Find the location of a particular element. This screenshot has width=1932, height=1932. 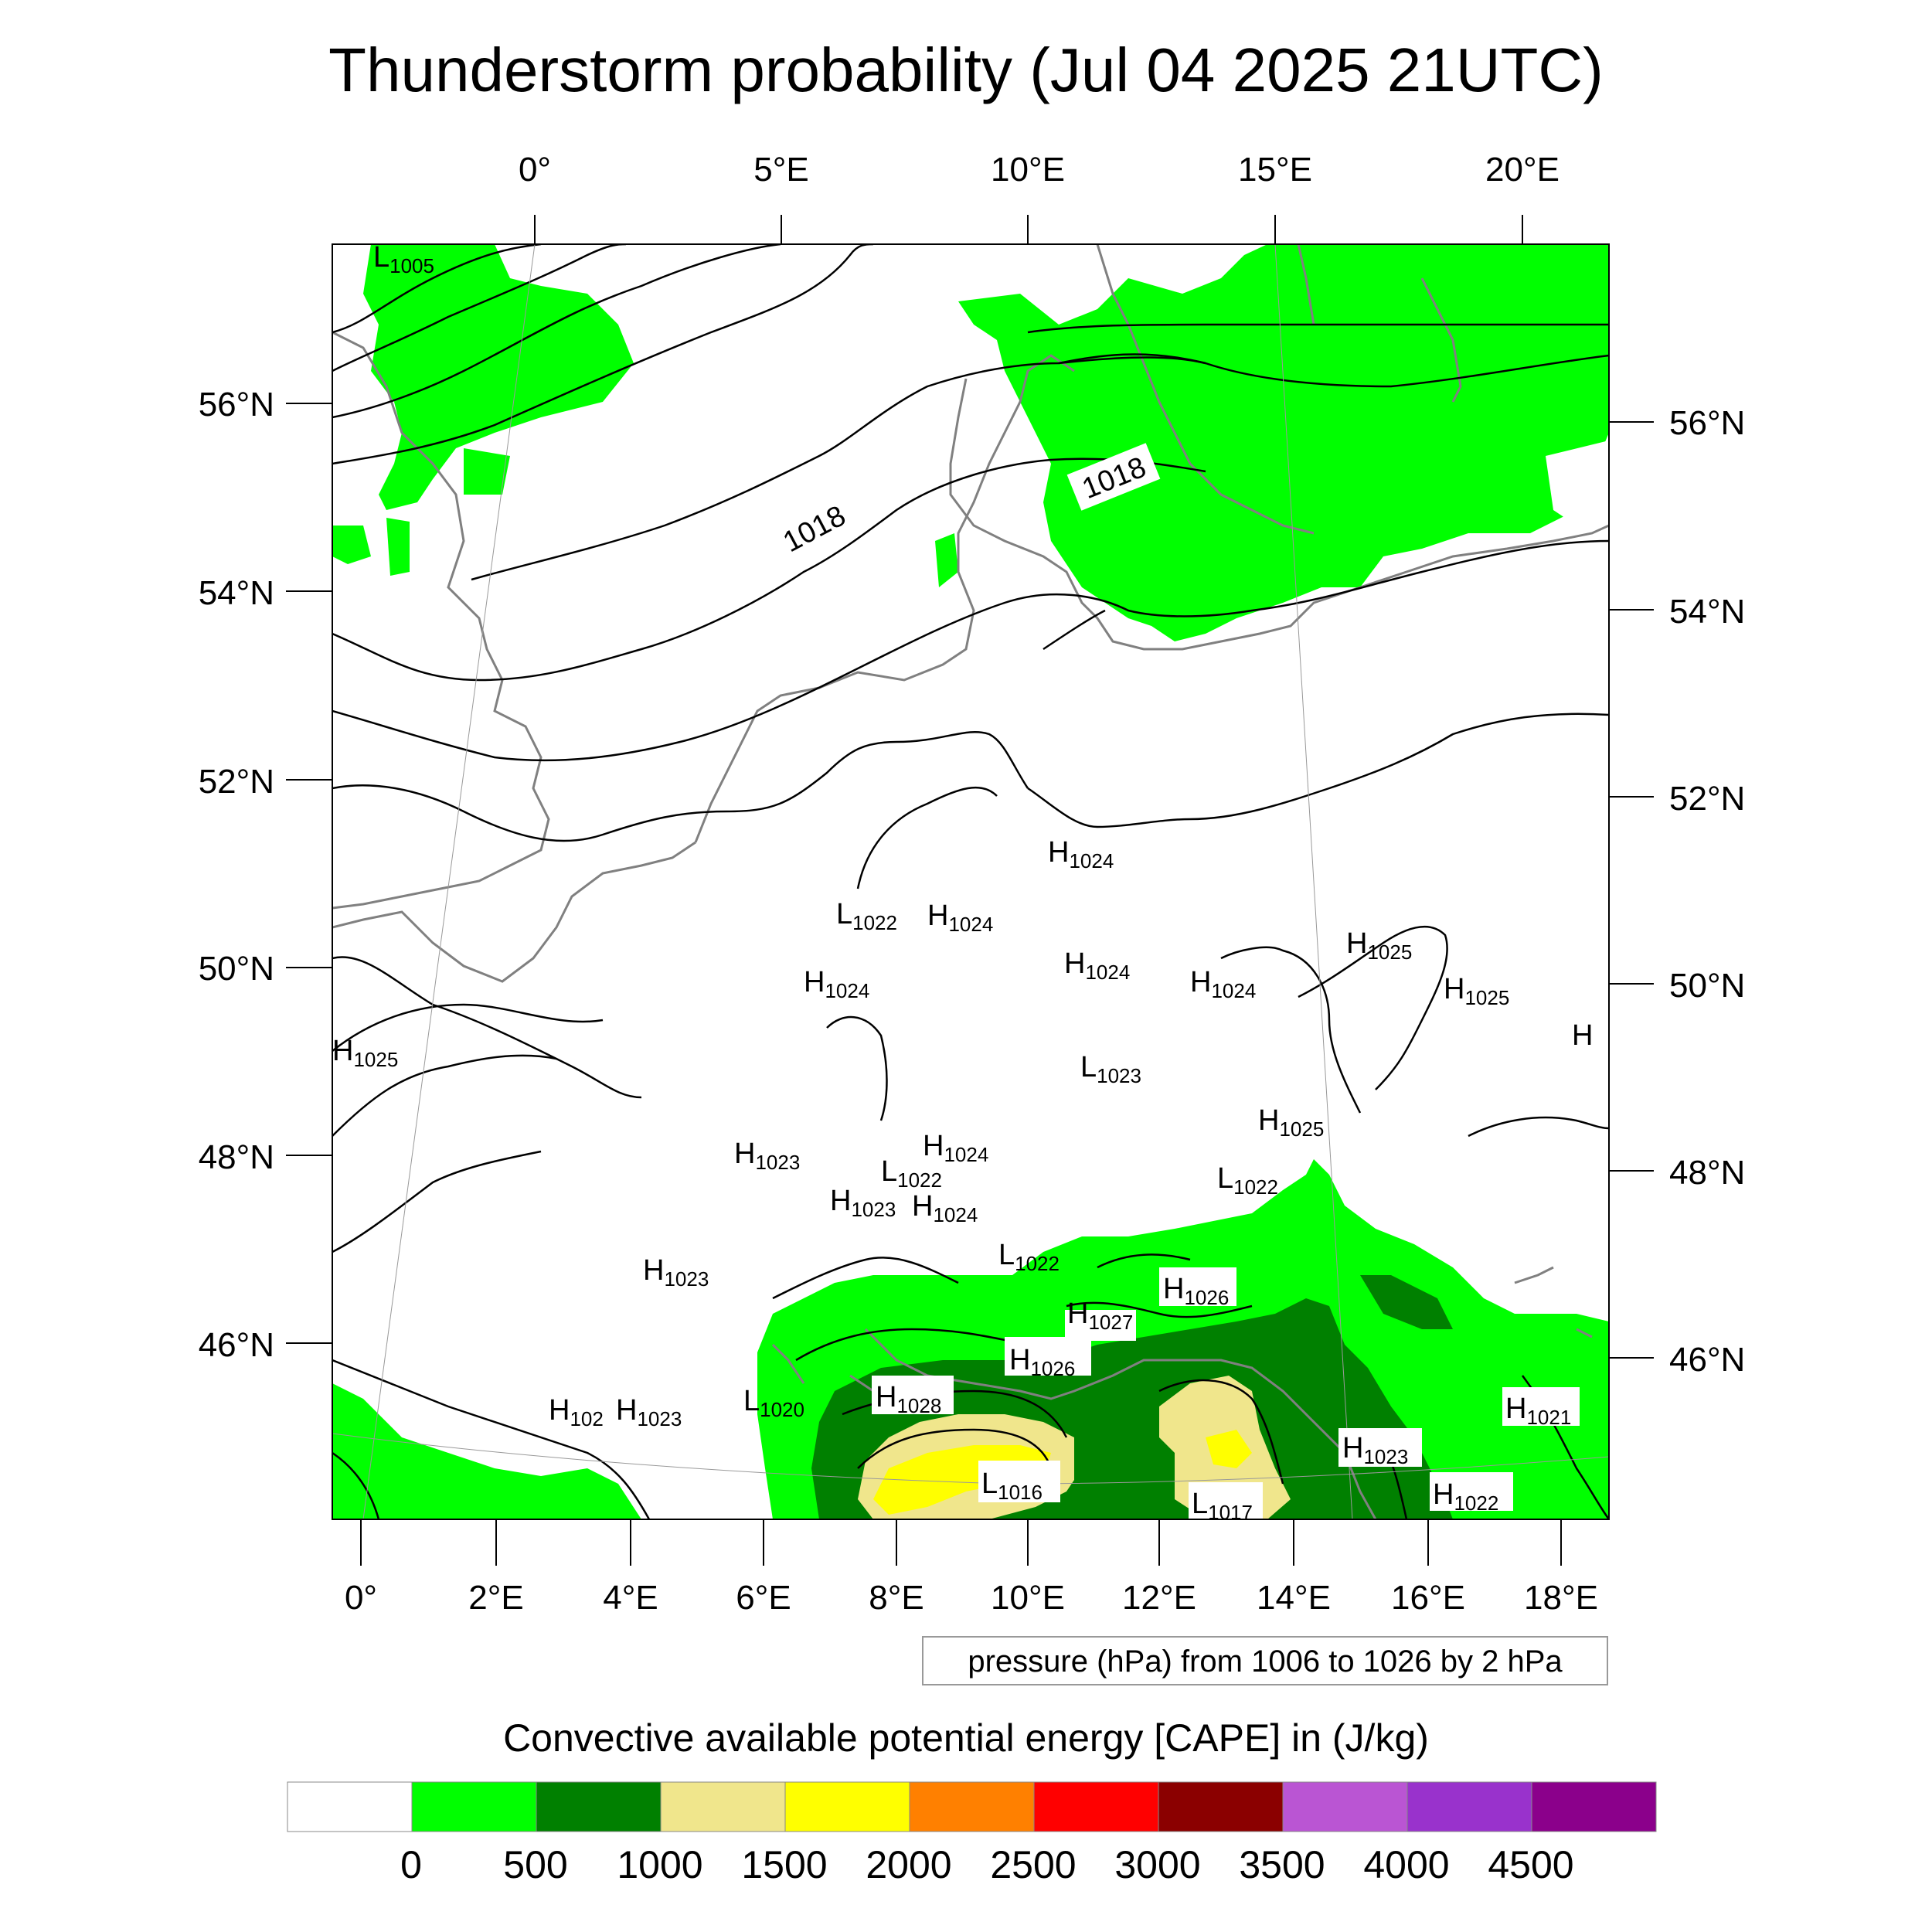

left-lat-label: 54°N is located at coordinates (237, 593).